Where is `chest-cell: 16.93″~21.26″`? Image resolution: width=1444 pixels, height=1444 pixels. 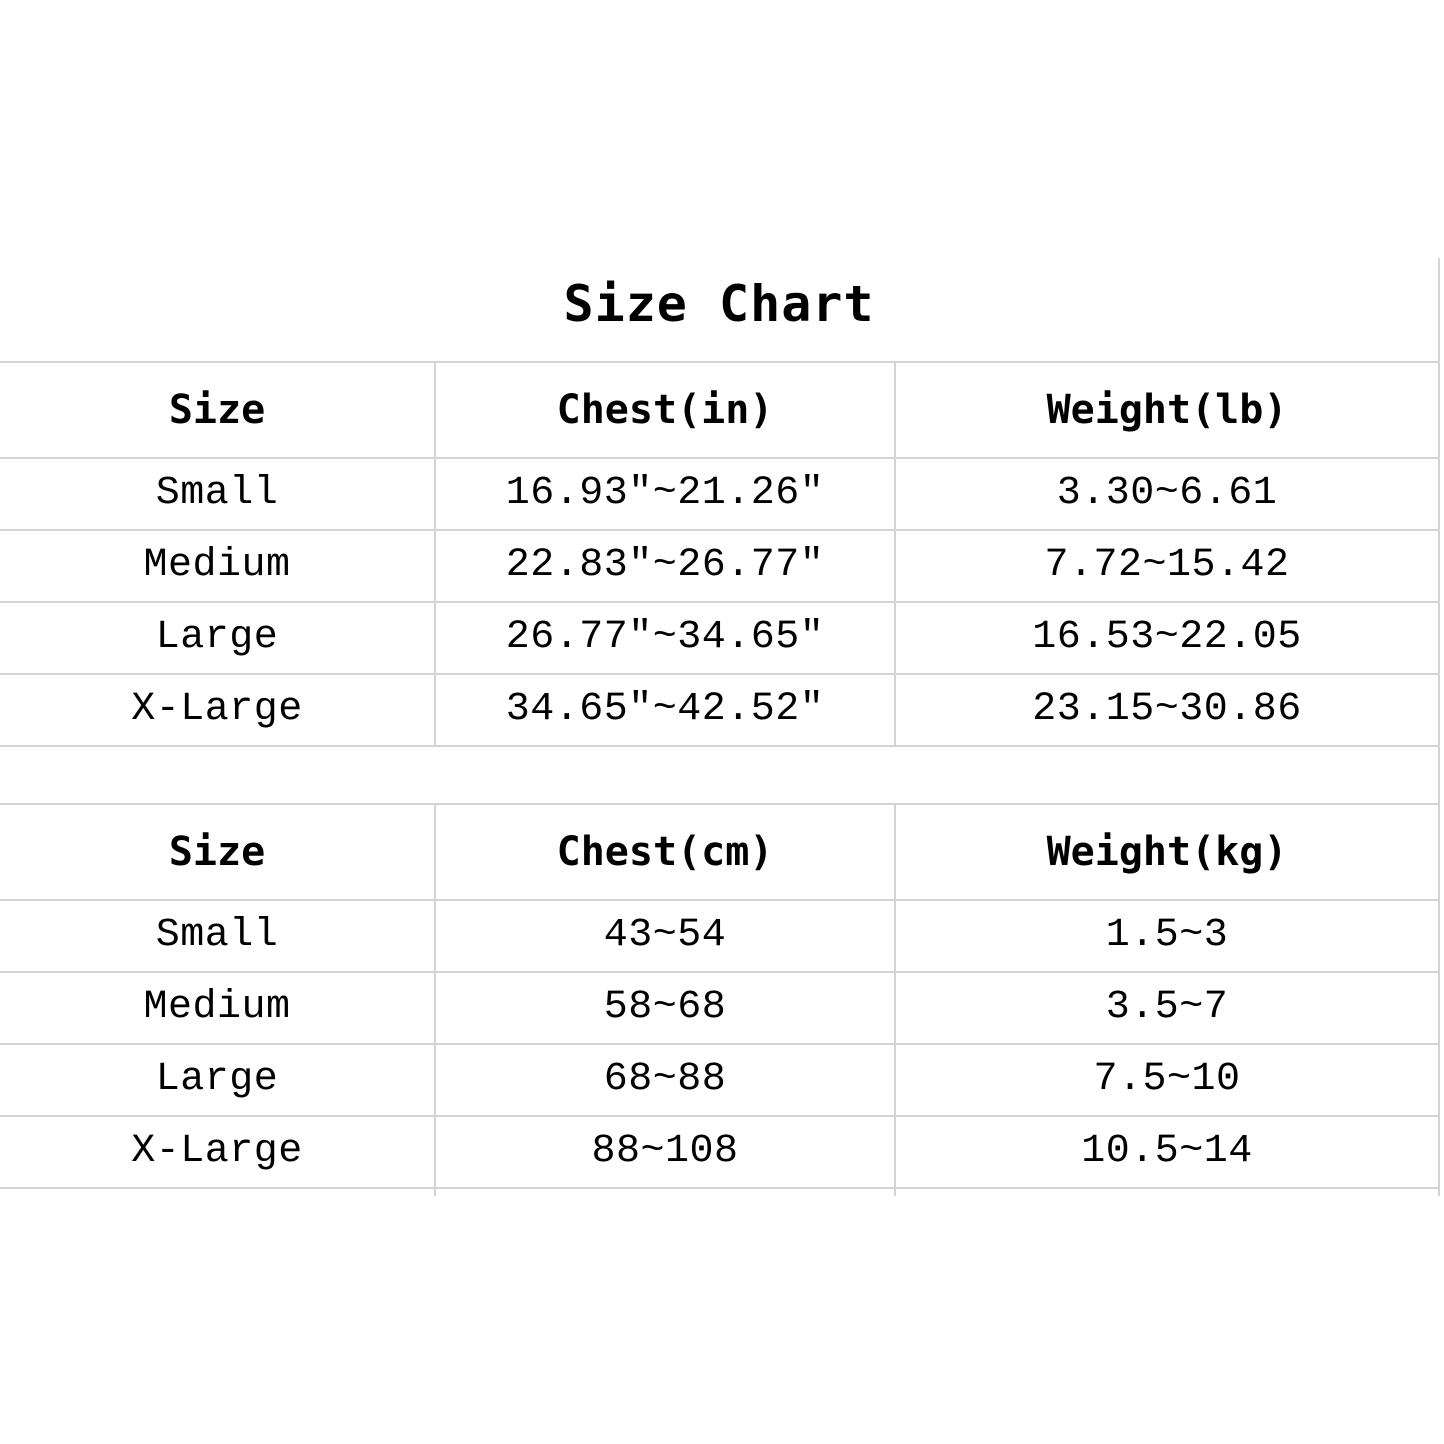
chest-cell: 16.93″~21.26″ is located at coordinates (665, 493).